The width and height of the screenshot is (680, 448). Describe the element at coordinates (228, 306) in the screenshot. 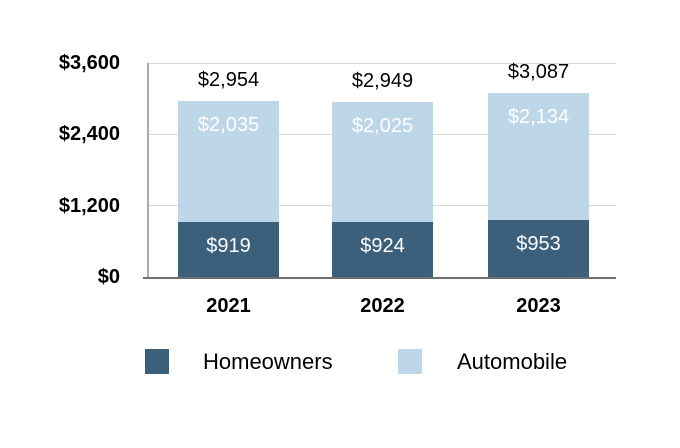

I see `x-axis-category-label-2021: 2021` at that location.